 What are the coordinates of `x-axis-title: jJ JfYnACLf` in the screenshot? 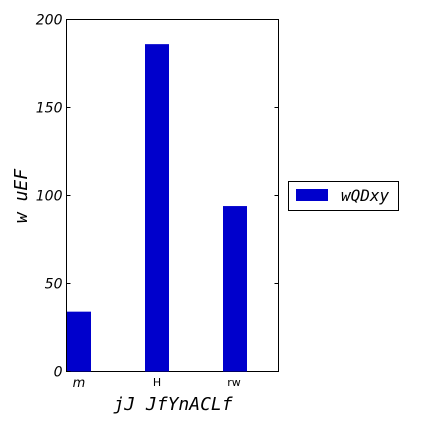 It's located at (172, 404).